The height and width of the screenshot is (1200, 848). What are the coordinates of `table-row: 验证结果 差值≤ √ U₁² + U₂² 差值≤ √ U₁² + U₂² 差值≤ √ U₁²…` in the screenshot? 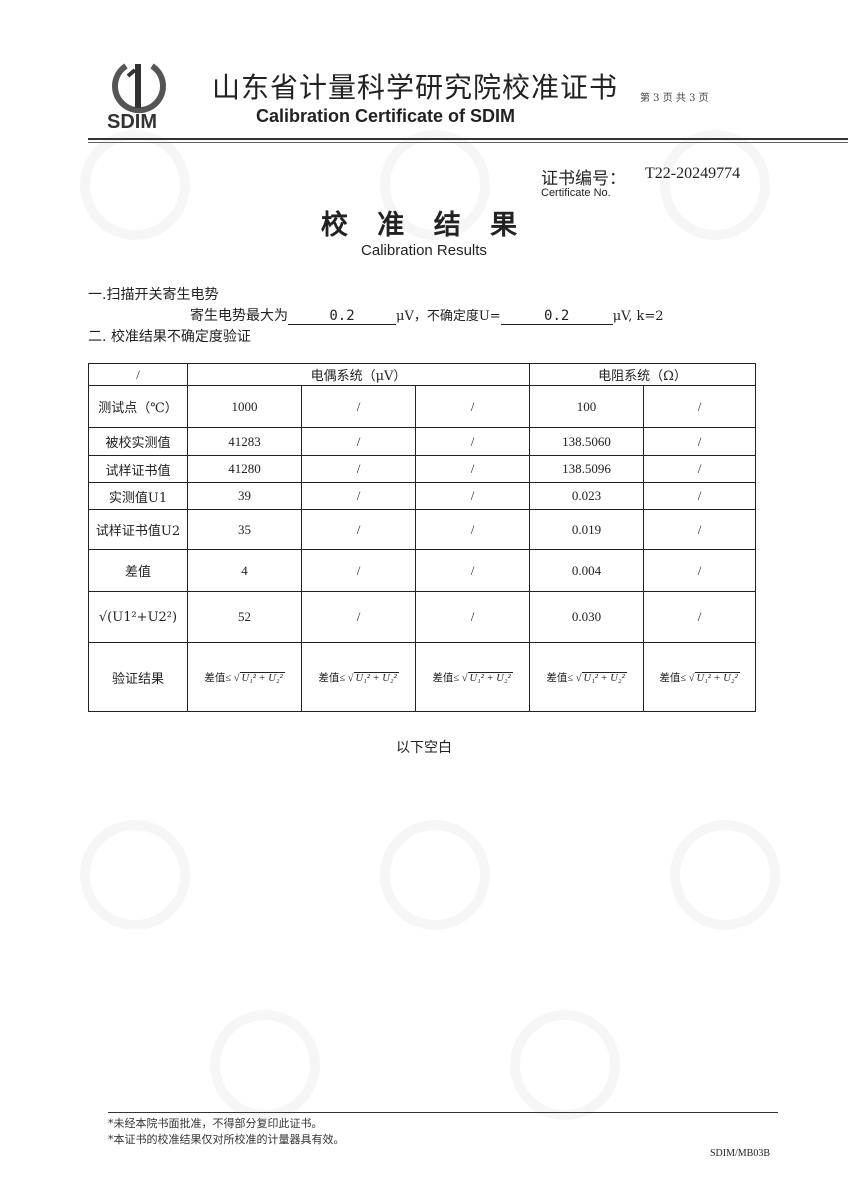 It's located at (422, 677).